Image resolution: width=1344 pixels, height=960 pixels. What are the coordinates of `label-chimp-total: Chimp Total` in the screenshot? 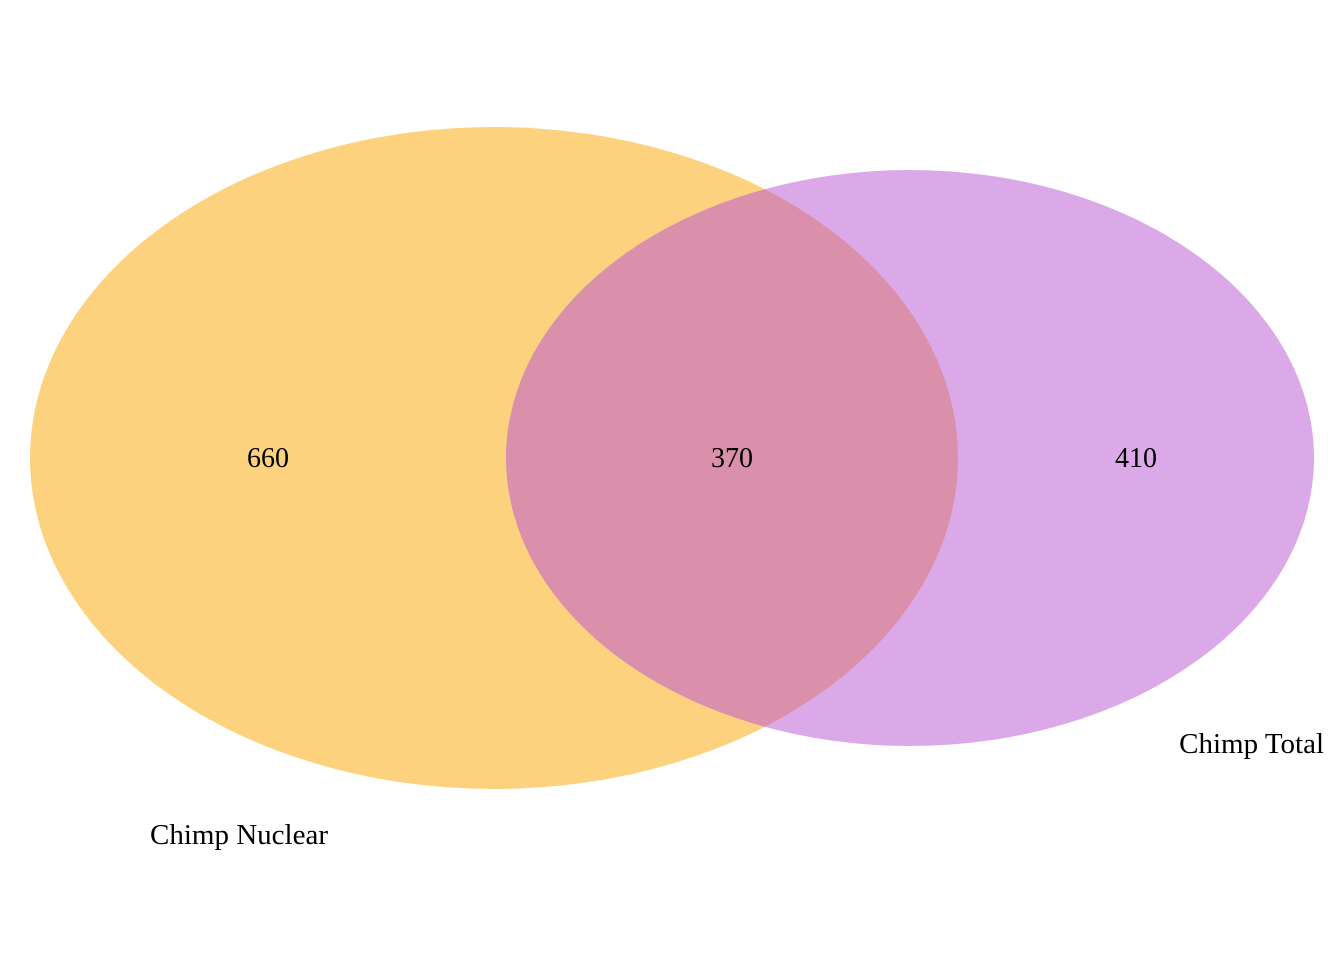 It's located at (1251, 744).